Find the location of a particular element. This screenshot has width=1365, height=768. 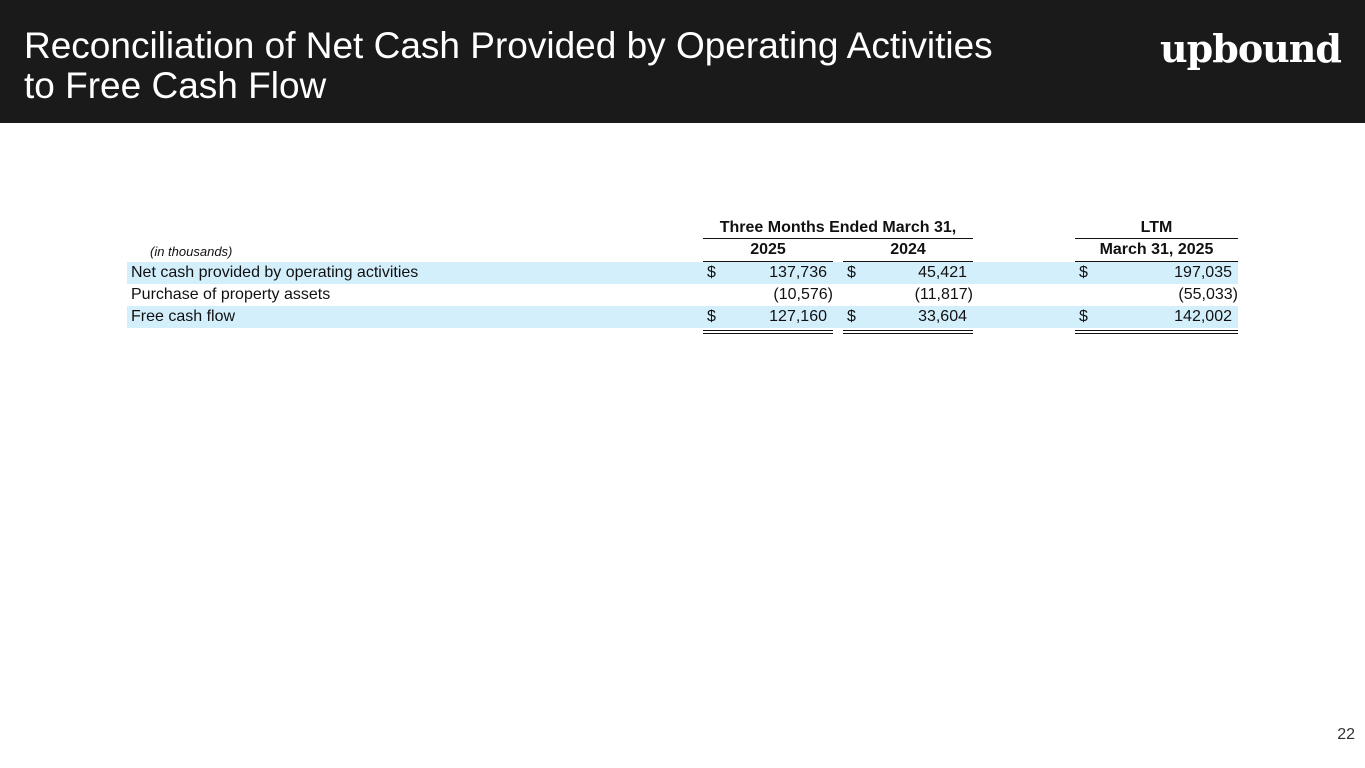

column-header: 2024 is located at coordinates (908, 249).